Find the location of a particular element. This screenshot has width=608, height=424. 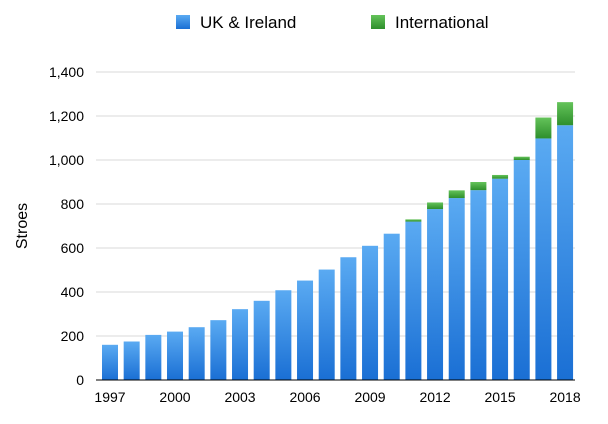

legend-label-international: International is located at coordinates (442, 22).